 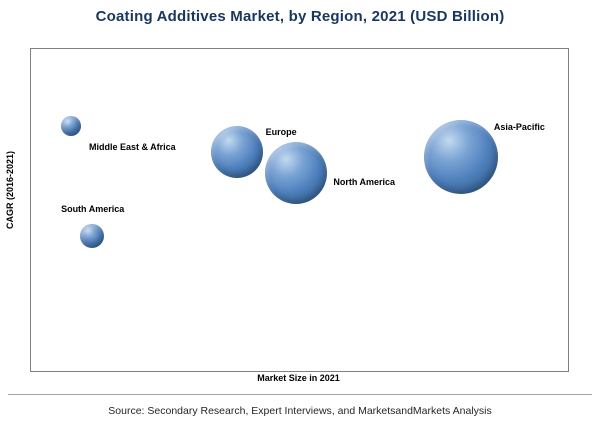 I want to click on y-axis-label: CAGR (2016-2021), so click(x=10, y=190).